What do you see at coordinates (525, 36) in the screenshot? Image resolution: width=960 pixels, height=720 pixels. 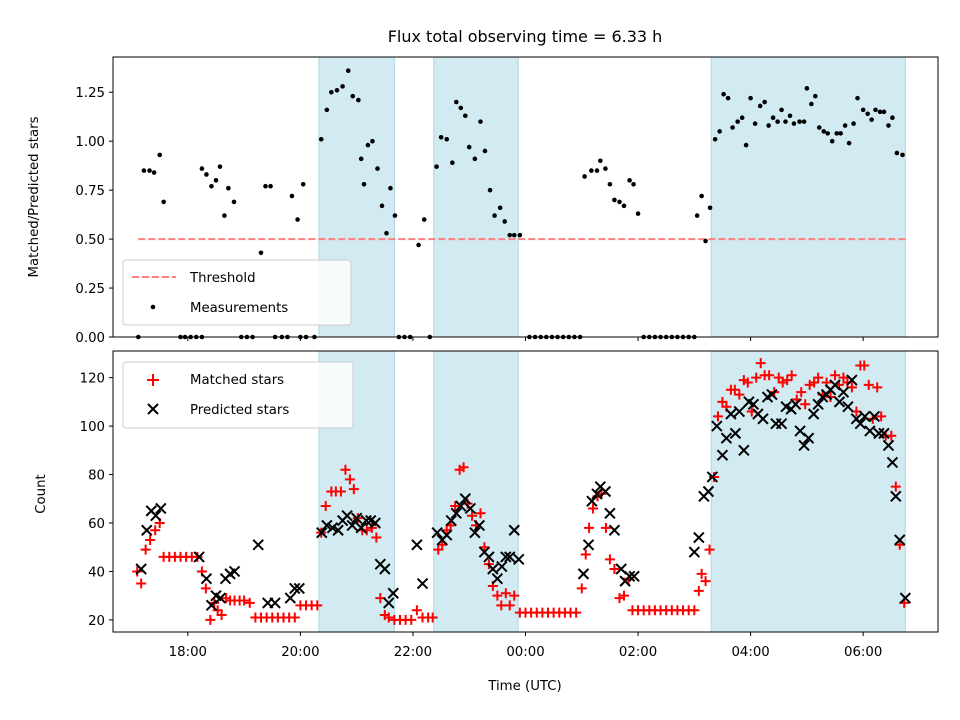 I see `chart-title: Flux total observing time = 6.33 h` at bounding box center [525, 36].